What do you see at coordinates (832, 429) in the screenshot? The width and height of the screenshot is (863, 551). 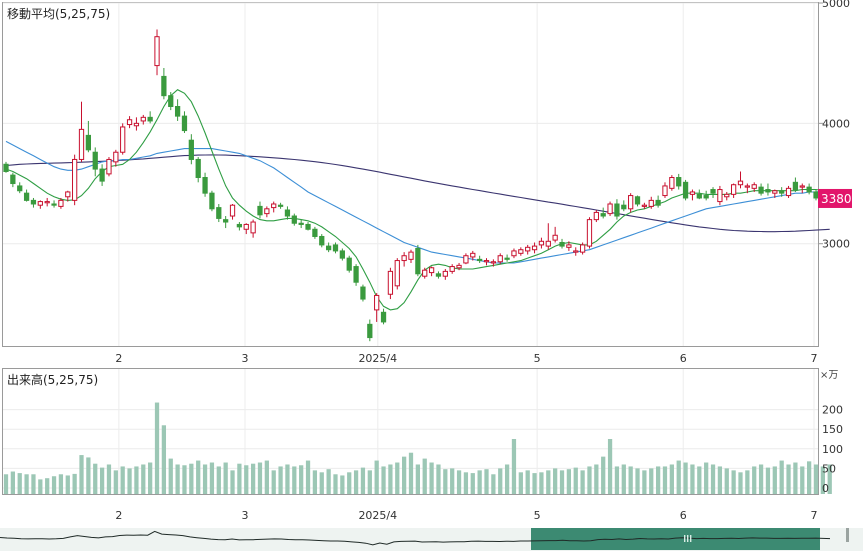 I see `volume-y-tick-label: 150` at bounding box center [832, 429].